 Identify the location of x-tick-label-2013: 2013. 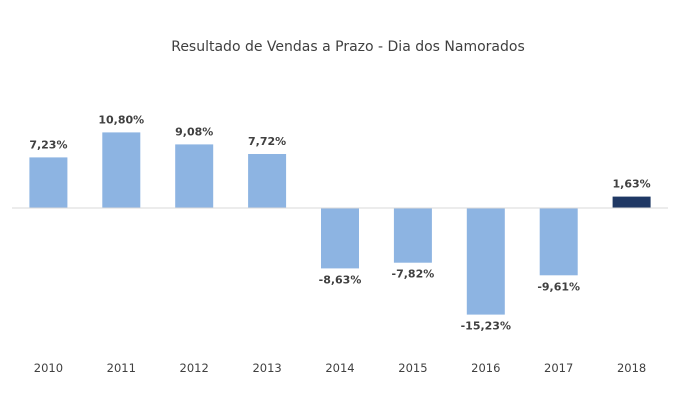
(266, 368).